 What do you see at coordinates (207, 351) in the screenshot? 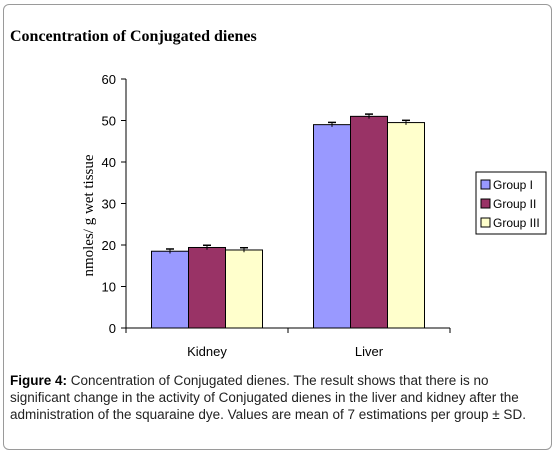
I see `category-label: Kidney` at bounding box center [207, 351].